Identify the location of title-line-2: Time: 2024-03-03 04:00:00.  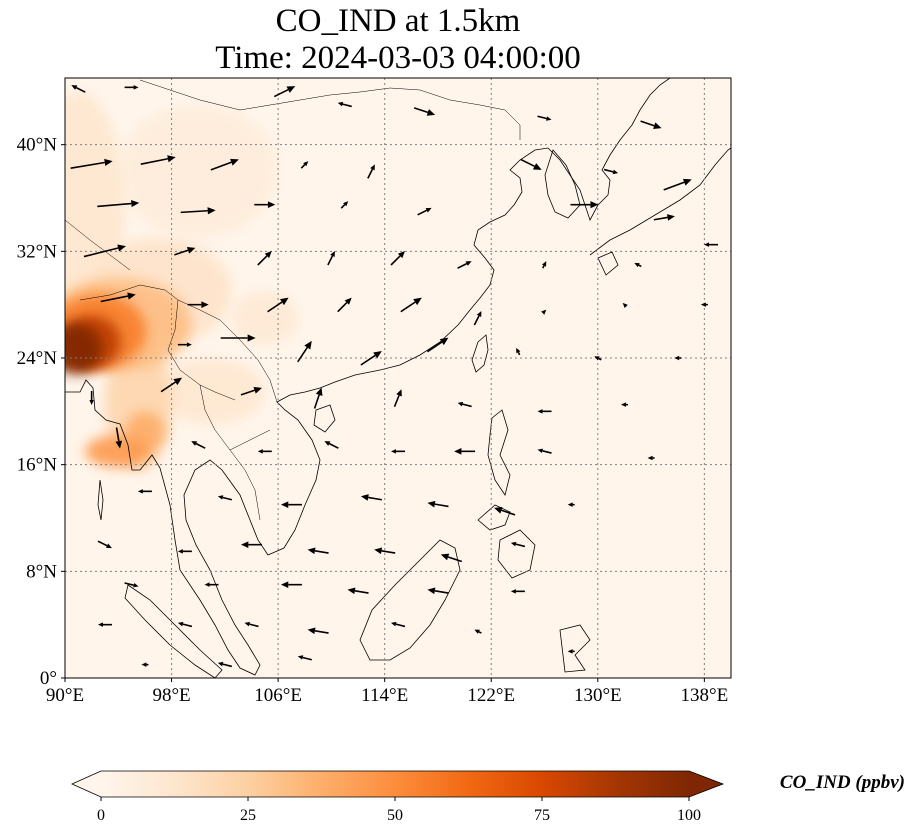
(398, 58).